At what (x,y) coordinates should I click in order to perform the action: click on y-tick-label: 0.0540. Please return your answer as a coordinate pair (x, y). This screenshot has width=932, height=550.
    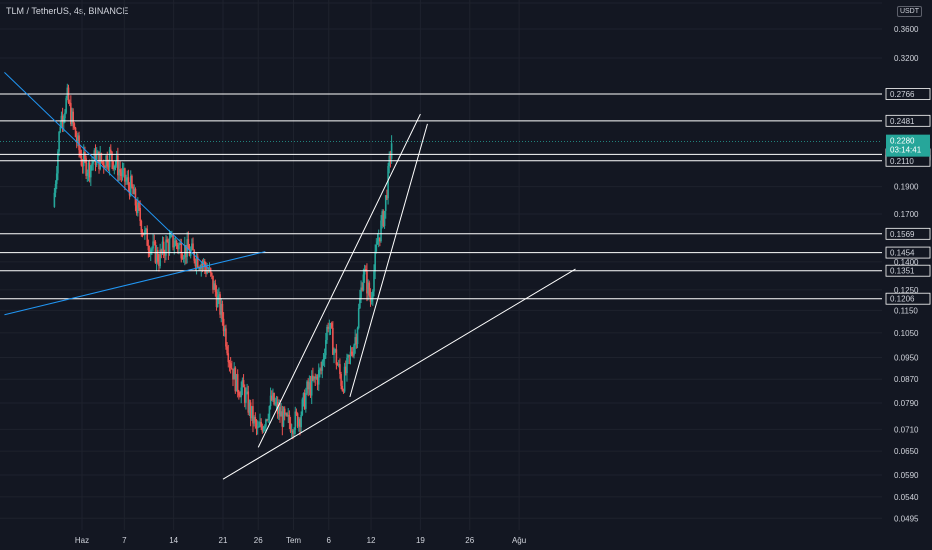
    Looking at the image, I should click on (906, 497).